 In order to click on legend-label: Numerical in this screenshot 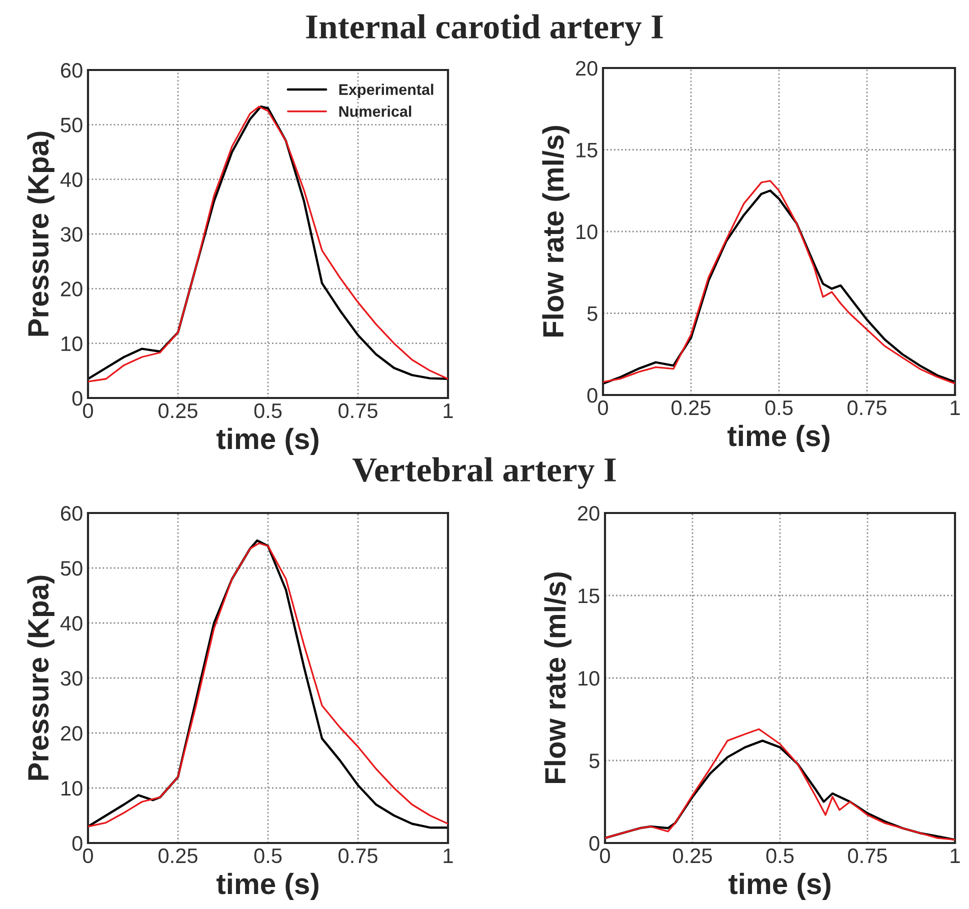, I will do `click(375, 111)`.